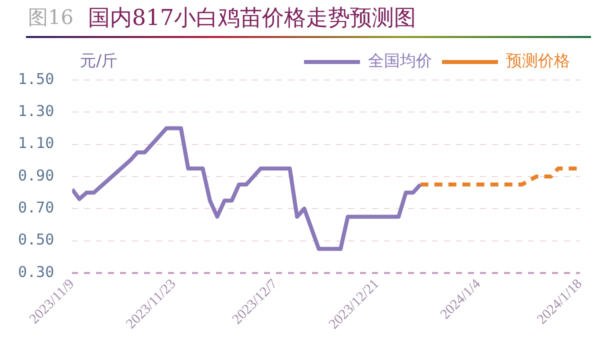 This screenshot has height=338, width=606. Describe the element at coordinates (538, 60) in the screenshot. I see `legend-label: 预测价格` at that location.